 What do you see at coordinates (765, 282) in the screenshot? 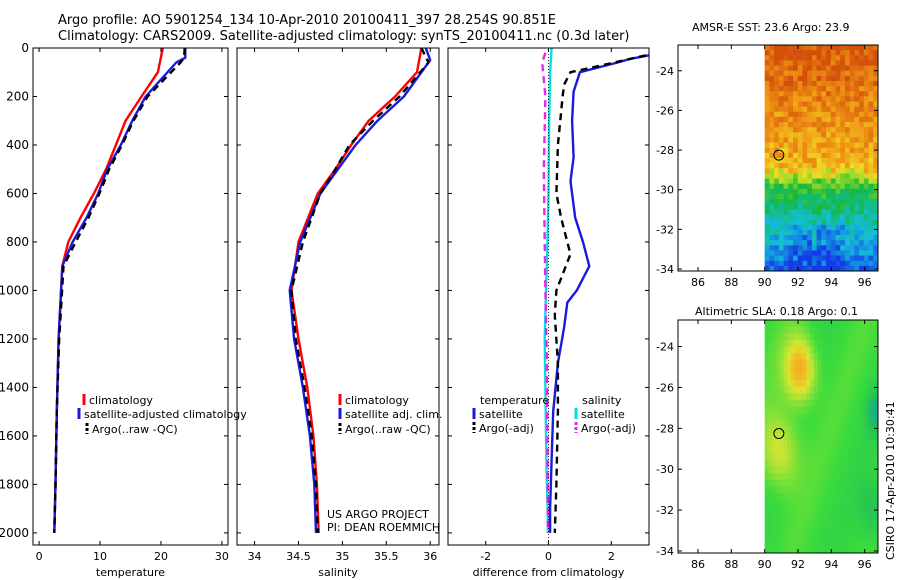
I see `amsre-sst-map-xtick-label-2: 90` at bounding box center [765, 282].